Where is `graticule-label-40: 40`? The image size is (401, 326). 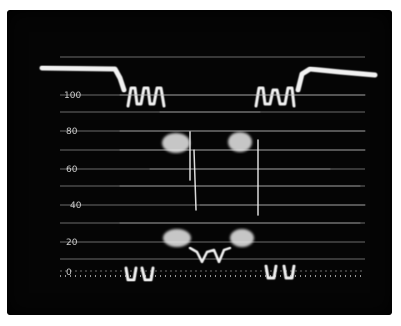
graticule-label-40: 40 is located at coordinates (76, 206).